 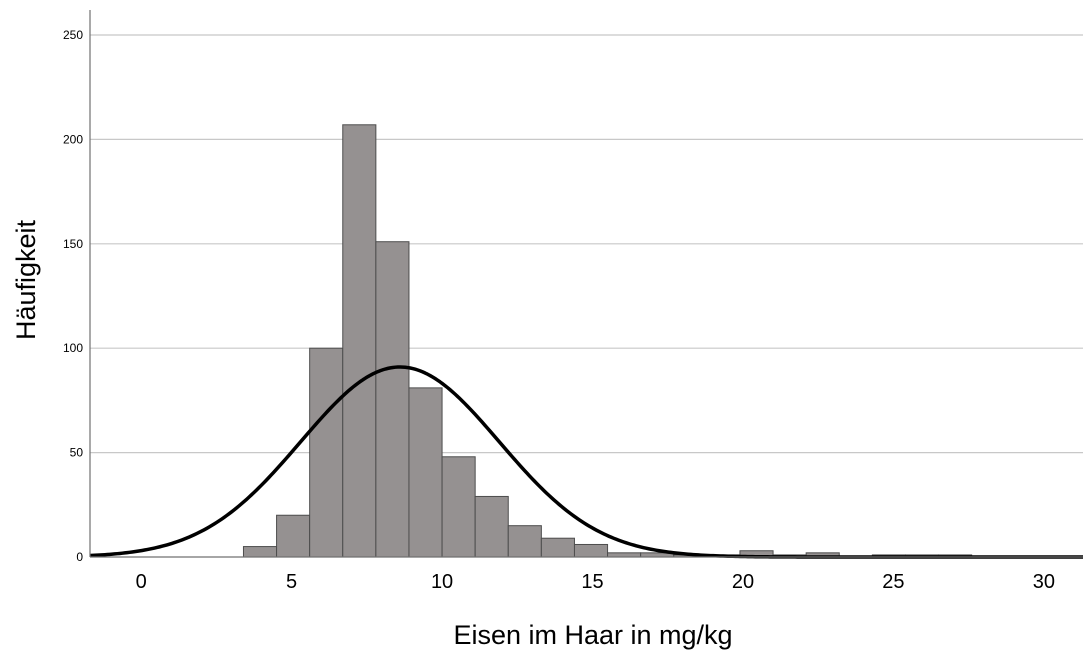 What do you see at coordinates (592, 635) in the screenshot?
I see `x-axis-title: Eisen im Haar in mg/kg` at bounding box center [592, 635].